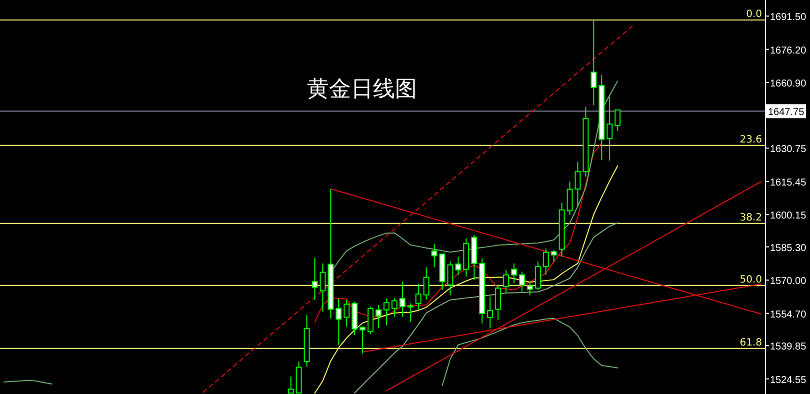 The height and width of the screenshot is (394, 810). I want to click on y-tick-label: 1524.55, so click(788, 380).